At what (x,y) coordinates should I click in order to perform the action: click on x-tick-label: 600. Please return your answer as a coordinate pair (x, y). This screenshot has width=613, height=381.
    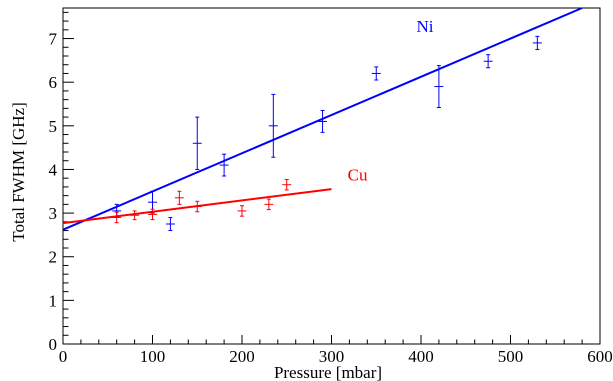
    Looking at the image, I should click on (600, 356).